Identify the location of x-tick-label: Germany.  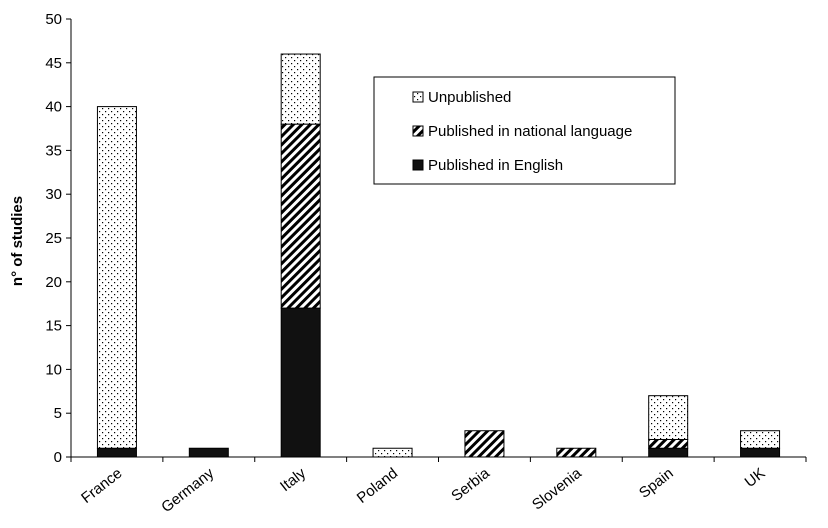
(187, 490).